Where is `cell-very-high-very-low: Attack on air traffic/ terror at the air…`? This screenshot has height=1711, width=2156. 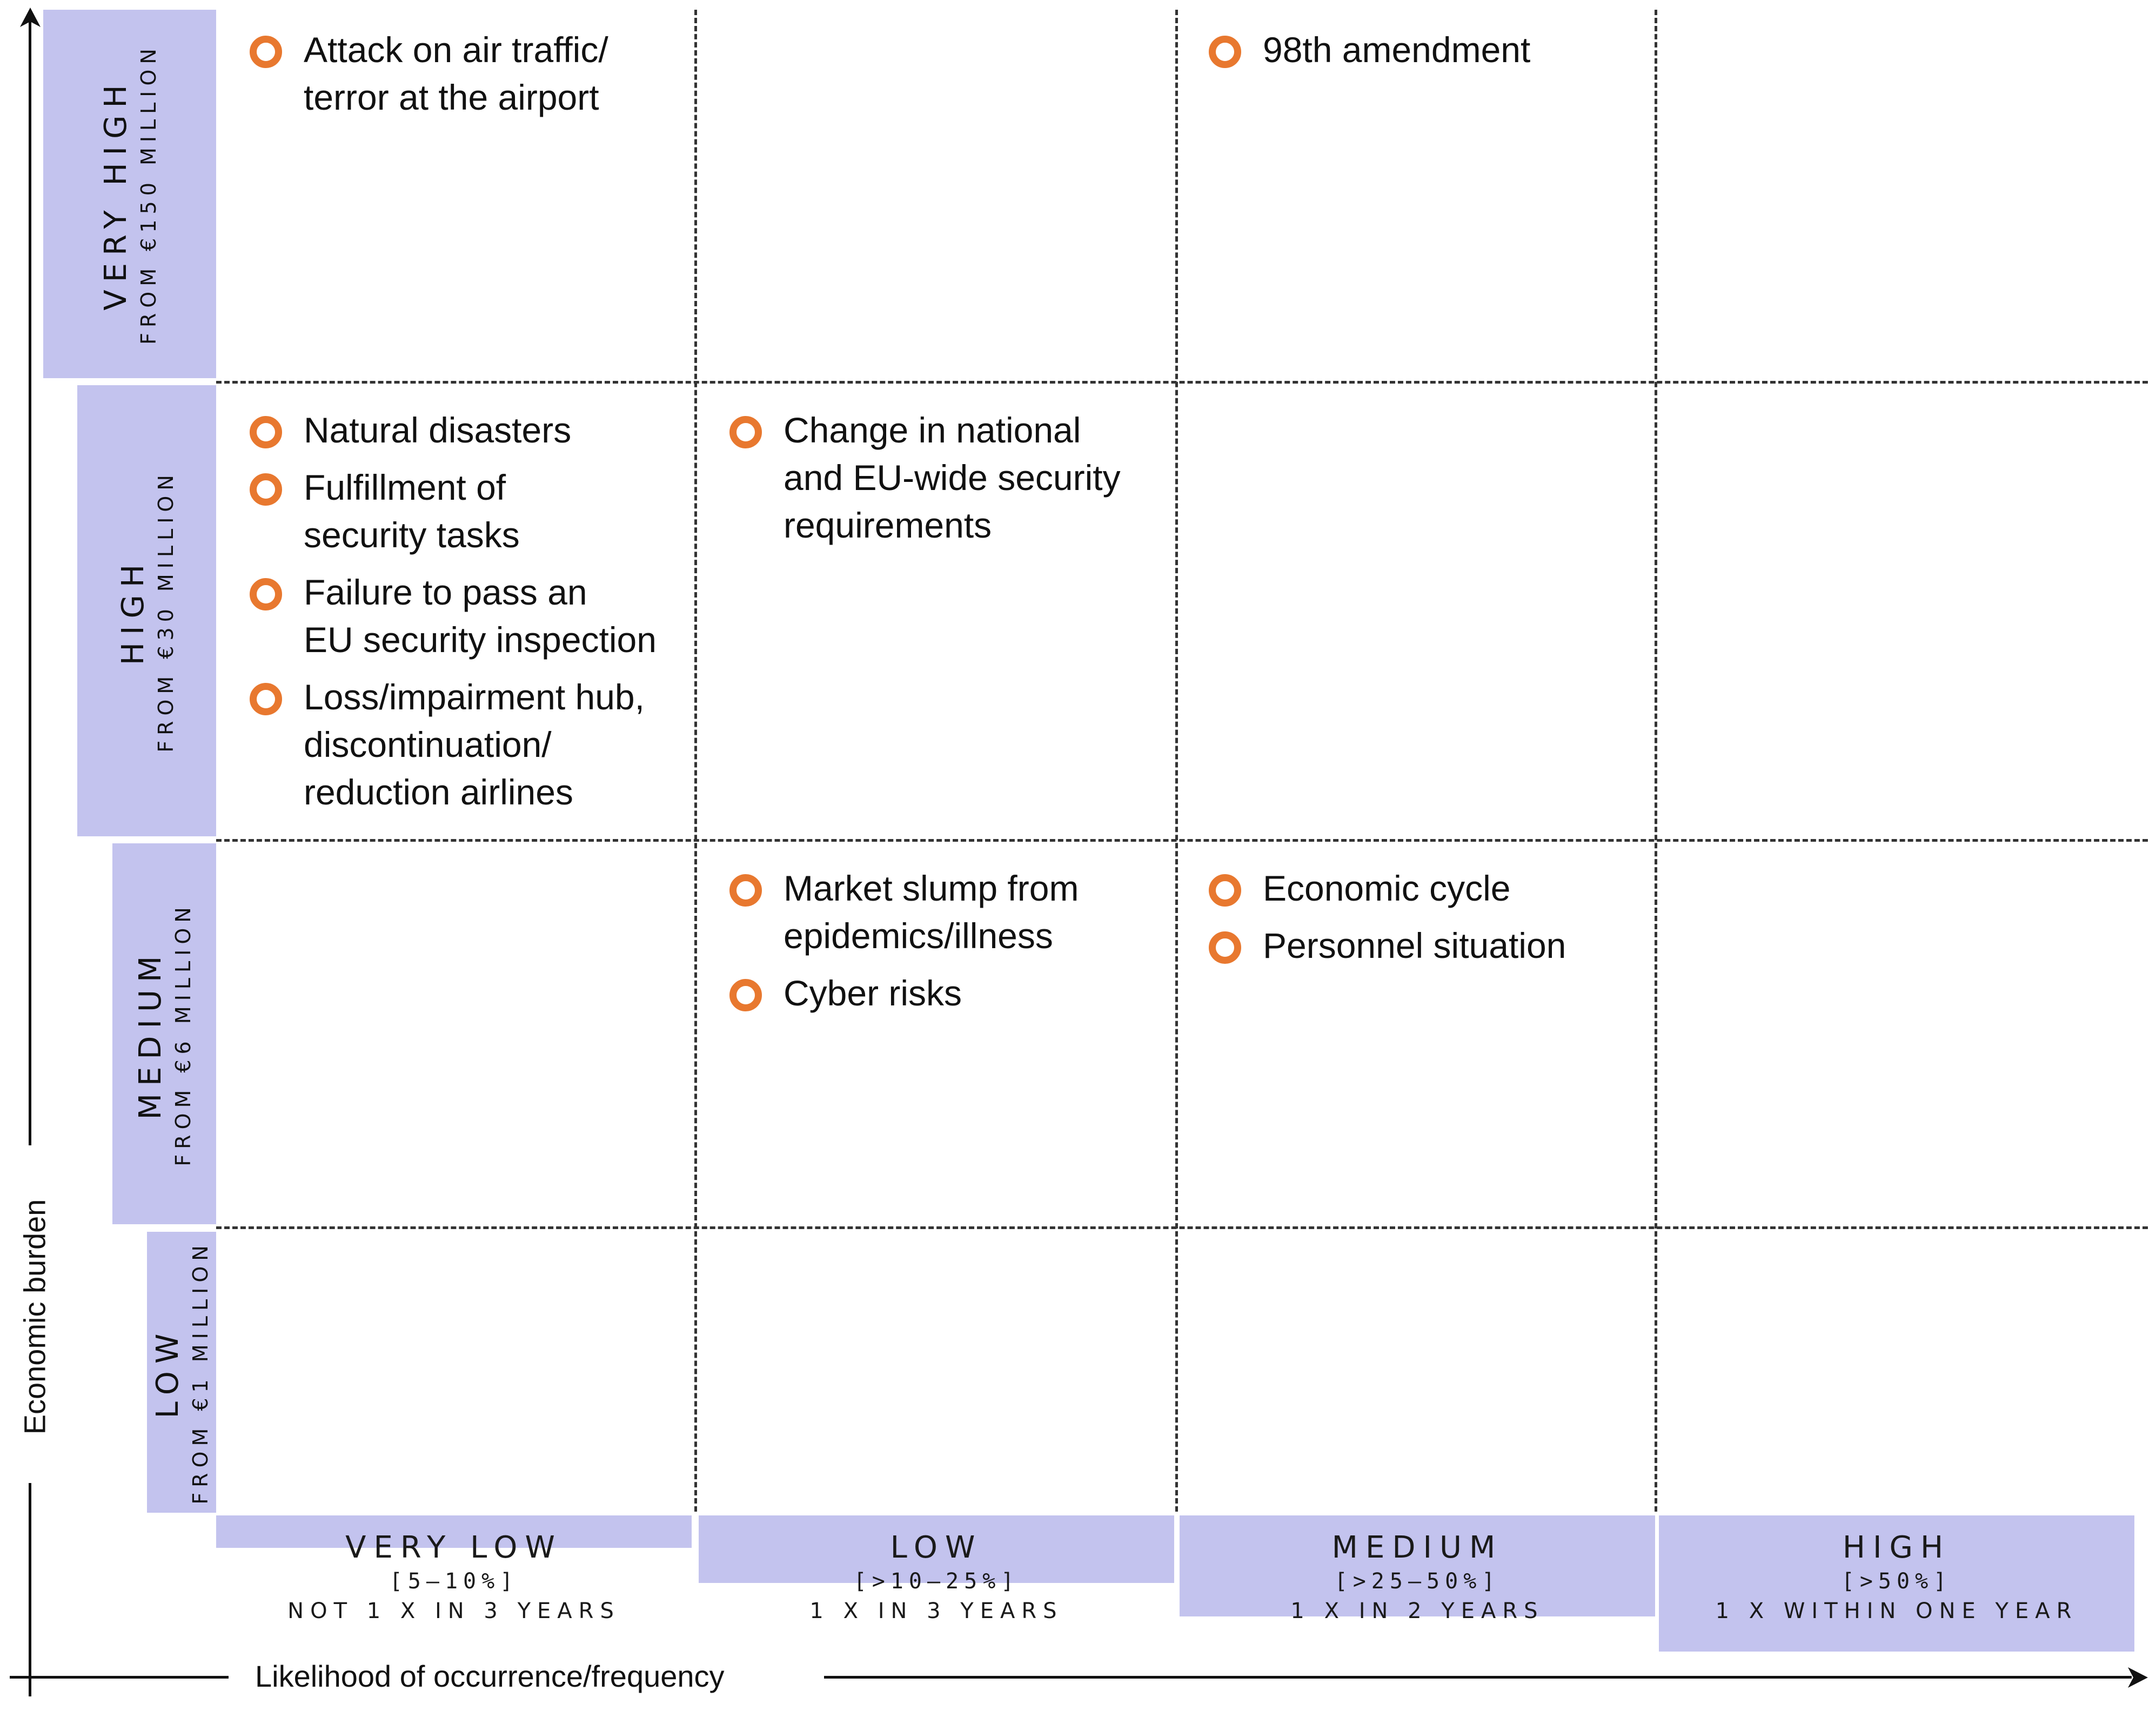
cell-very-high-very-low: Attack on air traffic/ terror at the air… is located at coordinates (466, 78).